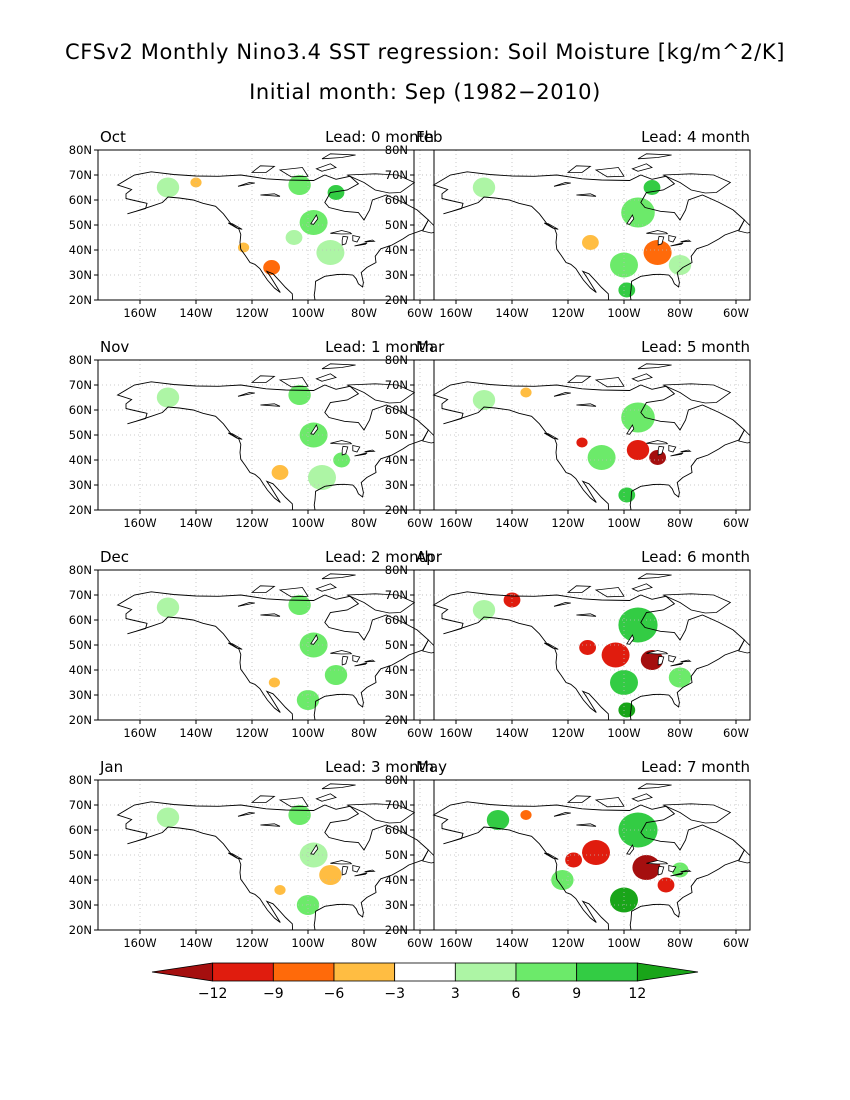  What do you see at coordinates (429, 137) in the screenshot?
I see `panel-month-label: Feb` at bounding box center [429, 137].